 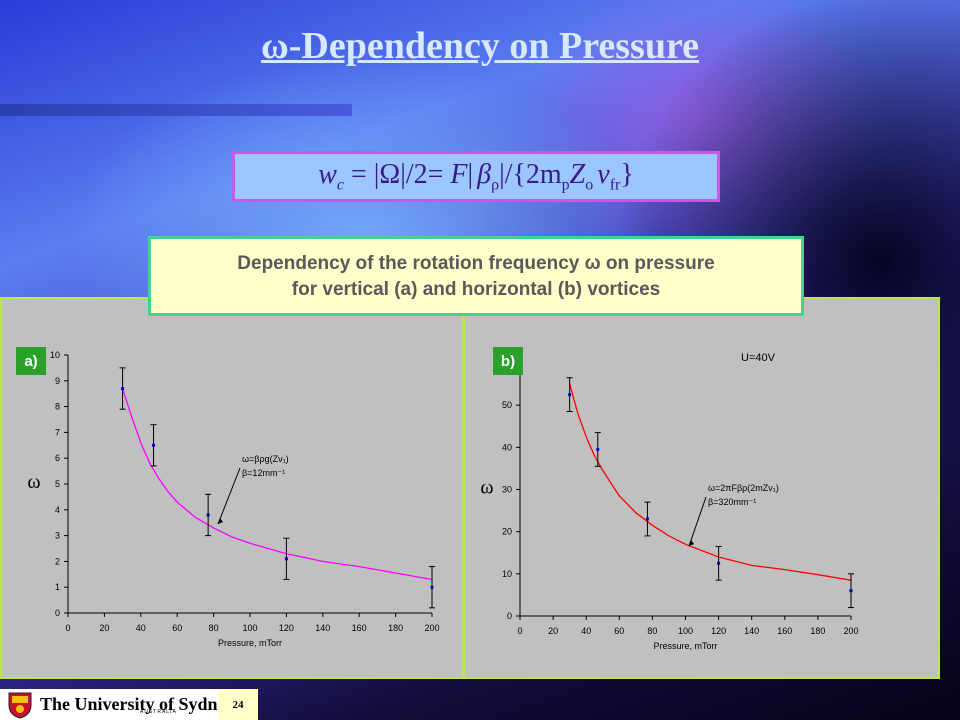 I want to click on formula-beta-sub: ρ, so click(x=495, y=185).